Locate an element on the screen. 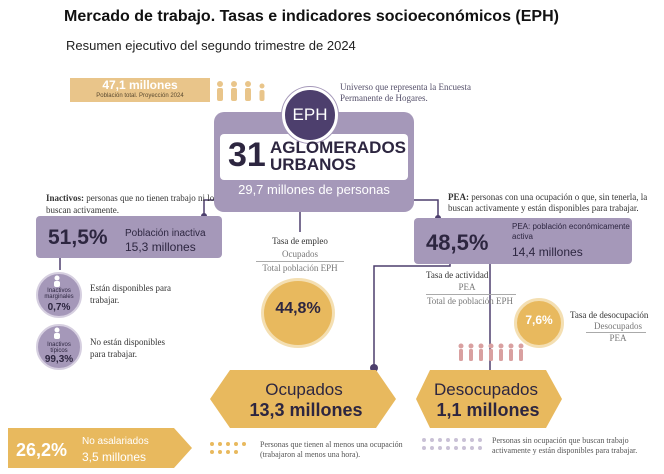  line-pea-ocupados is located at coordinates (412, 316).